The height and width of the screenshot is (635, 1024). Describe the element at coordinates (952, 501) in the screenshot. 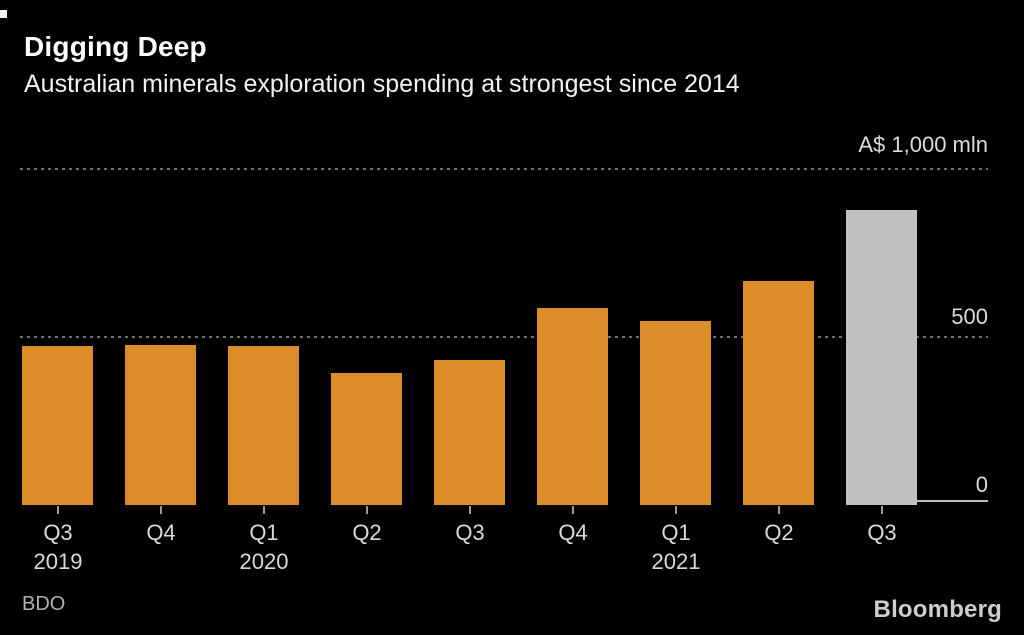

I see `zero-axis-line` at that location.